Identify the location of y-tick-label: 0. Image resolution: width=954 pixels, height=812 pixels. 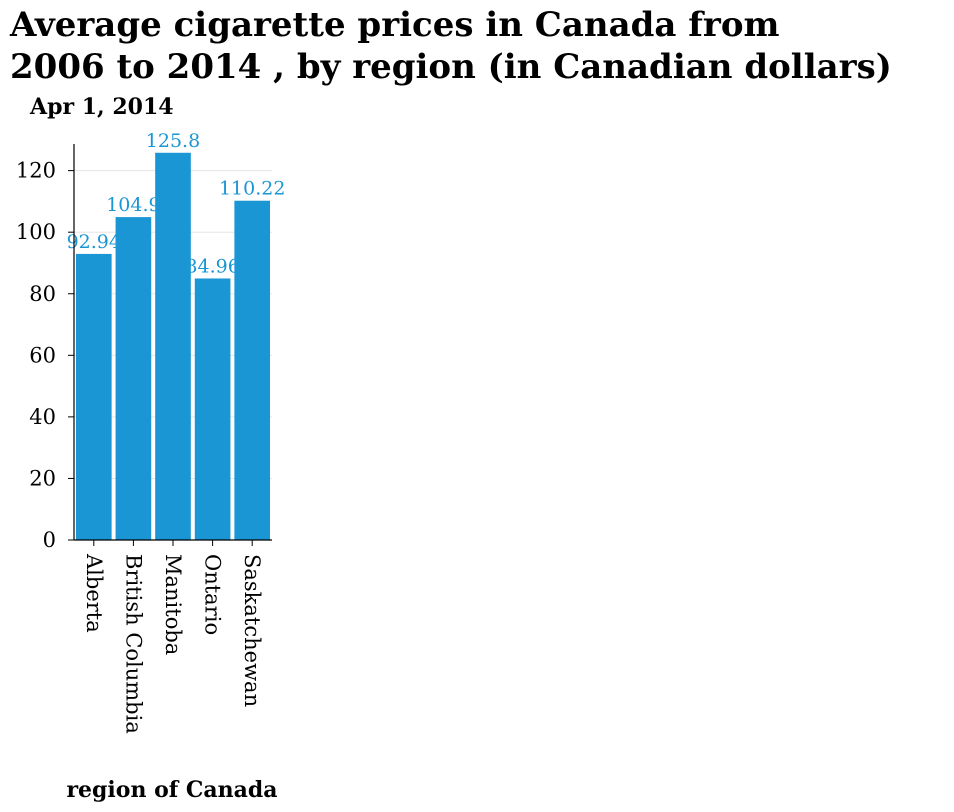
(49, 540).